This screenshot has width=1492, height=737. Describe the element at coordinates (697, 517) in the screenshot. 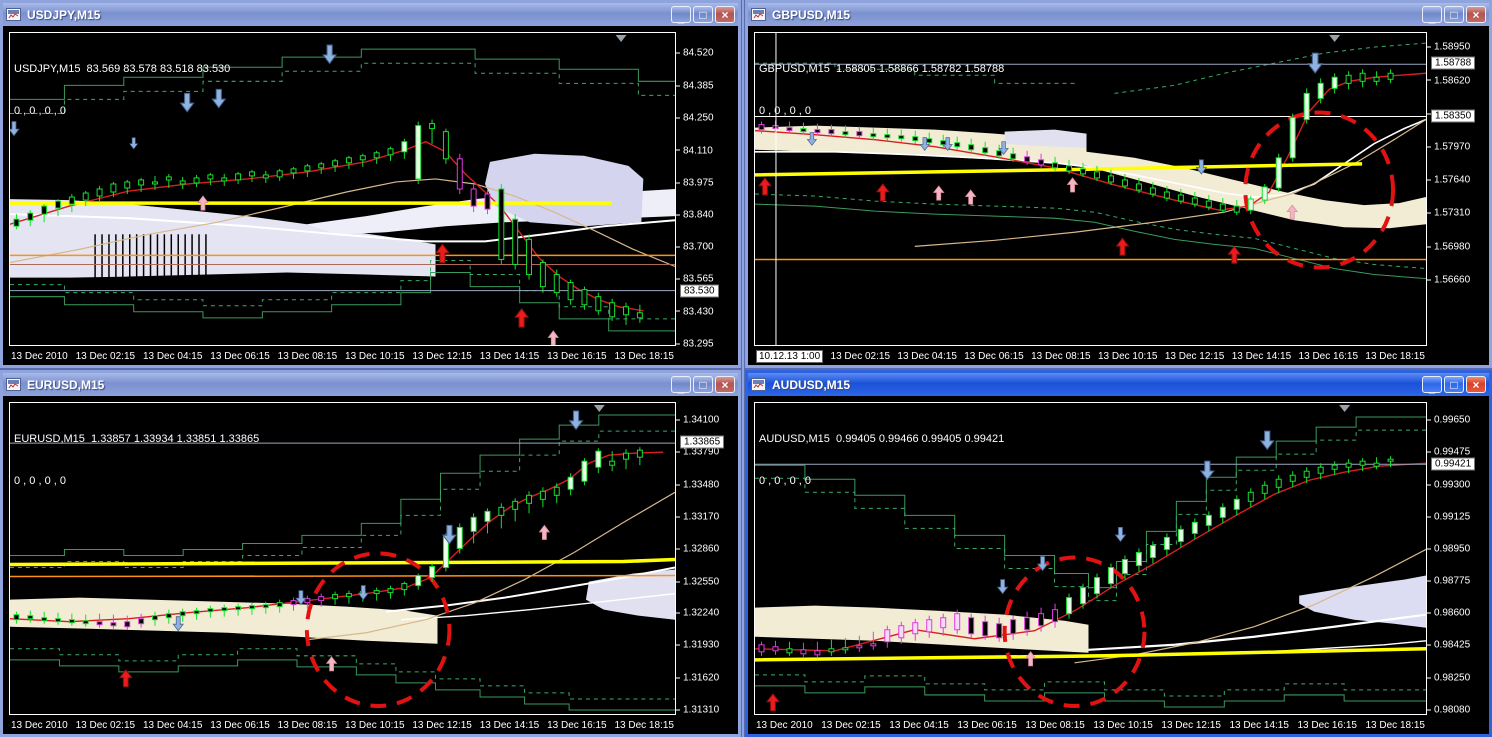

I see `price-tick: 1.33170` at that location.